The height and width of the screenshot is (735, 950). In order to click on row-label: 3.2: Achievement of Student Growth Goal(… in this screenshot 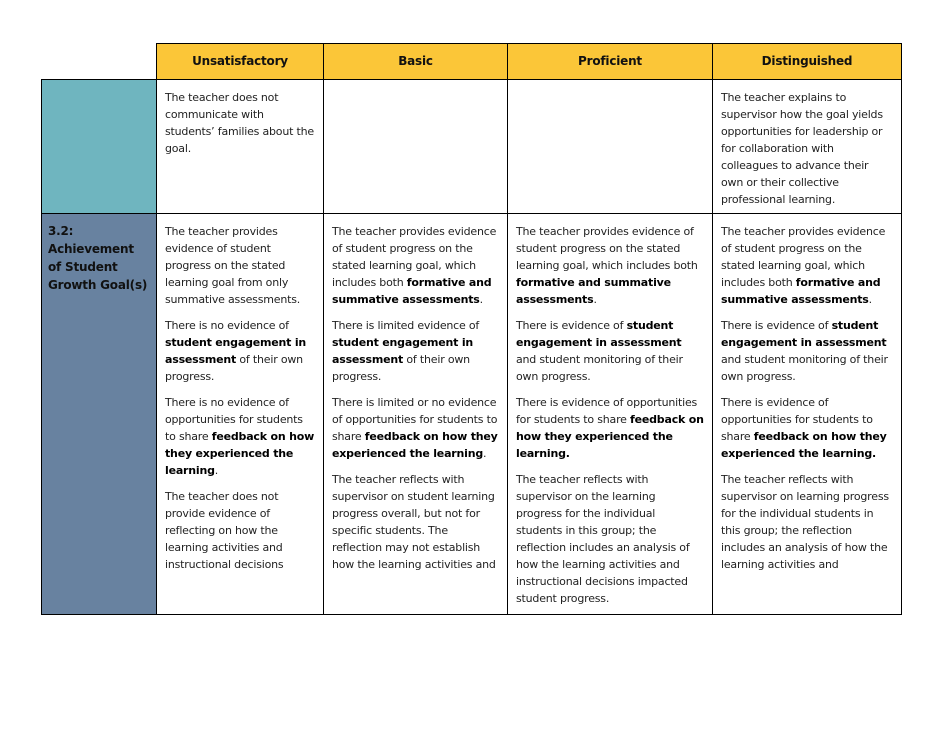, I will do `click(99, 414)`.